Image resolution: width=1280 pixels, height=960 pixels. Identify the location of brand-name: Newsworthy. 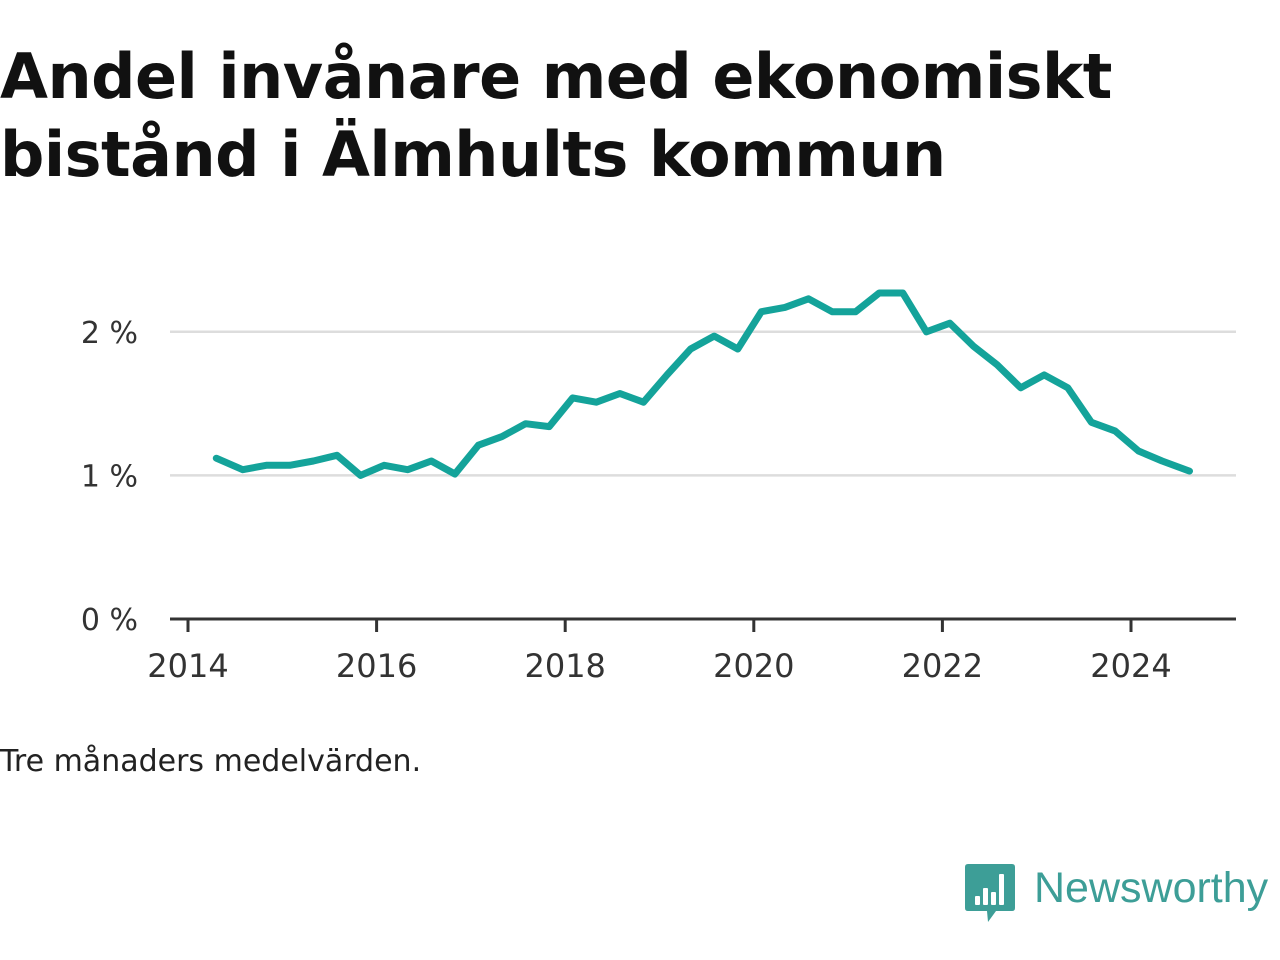
(1151, 888).